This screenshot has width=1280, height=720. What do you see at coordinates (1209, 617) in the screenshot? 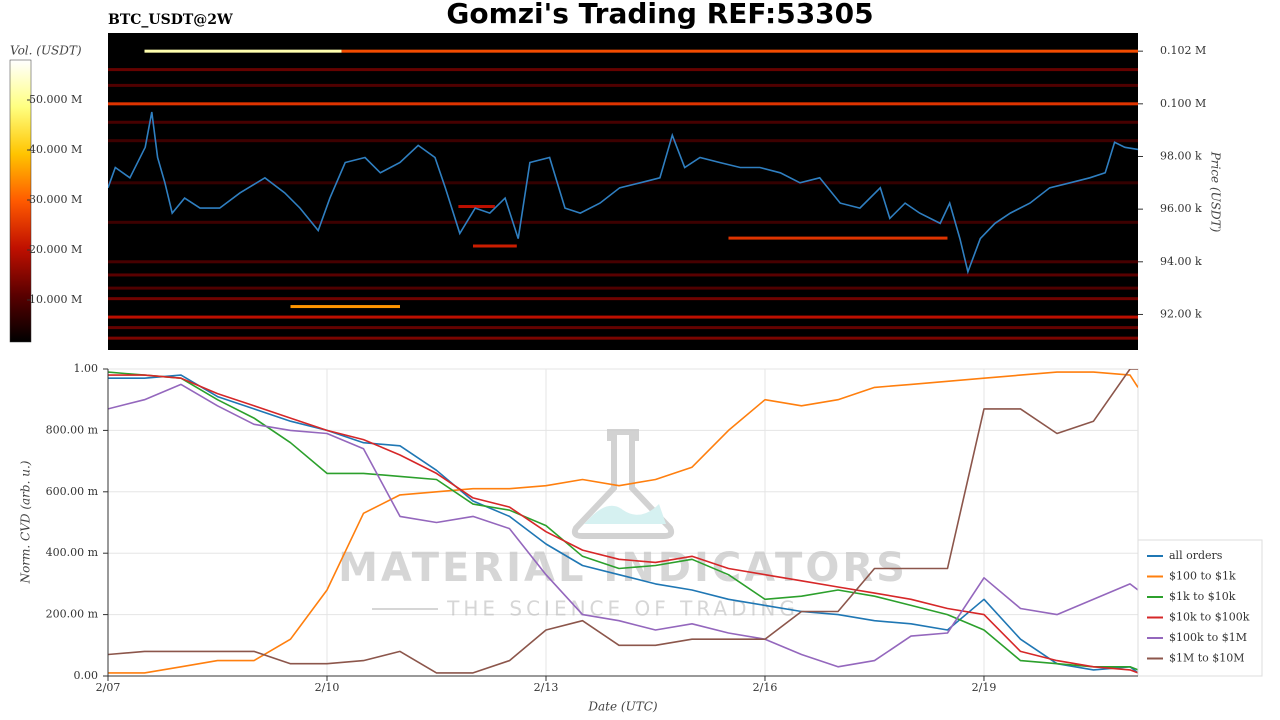
I see `legend-label: $10k to $100k` at bounding box center [1209, 617].